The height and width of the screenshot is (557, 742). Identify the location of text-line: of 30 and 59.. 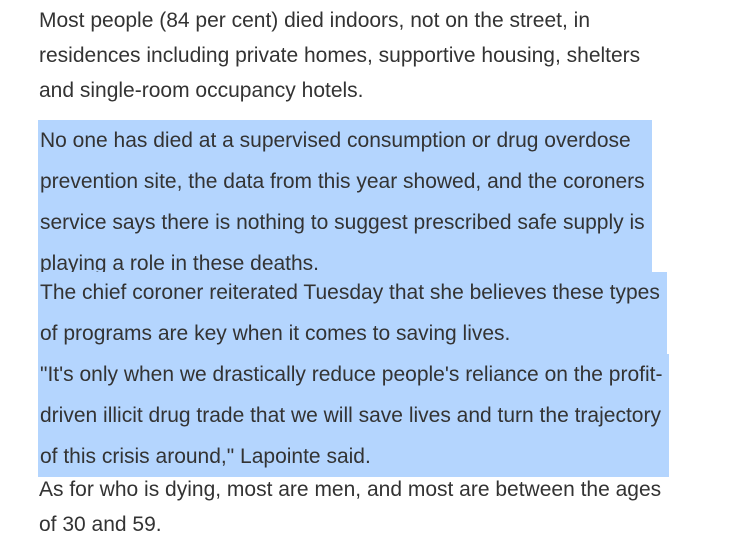
(100, 524).